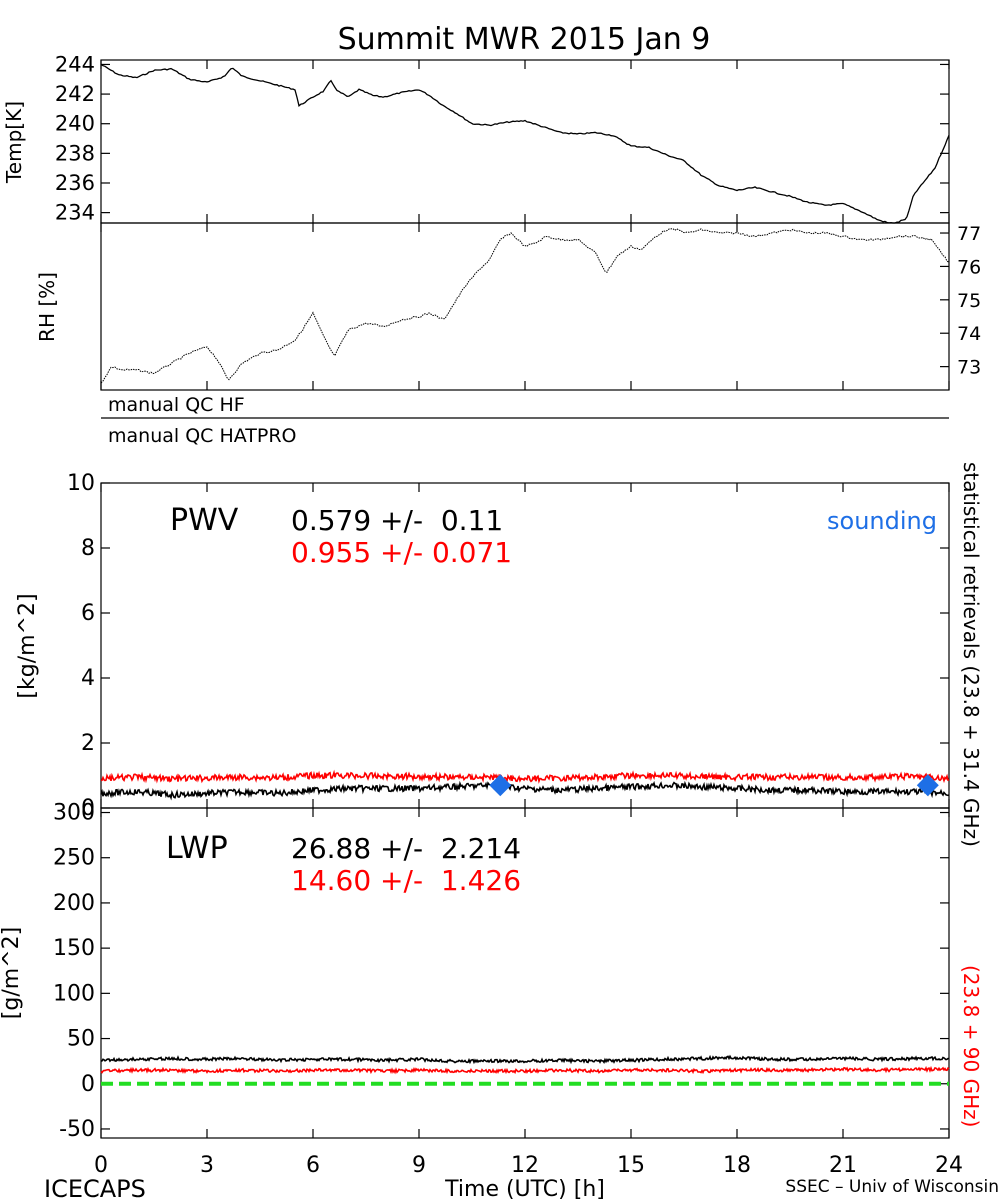 This screenshot has height=1200, width=1000. Describe the element at coordinates (969, 234) in the screenshot. I see `rh-ytick-label: 77` at that location.